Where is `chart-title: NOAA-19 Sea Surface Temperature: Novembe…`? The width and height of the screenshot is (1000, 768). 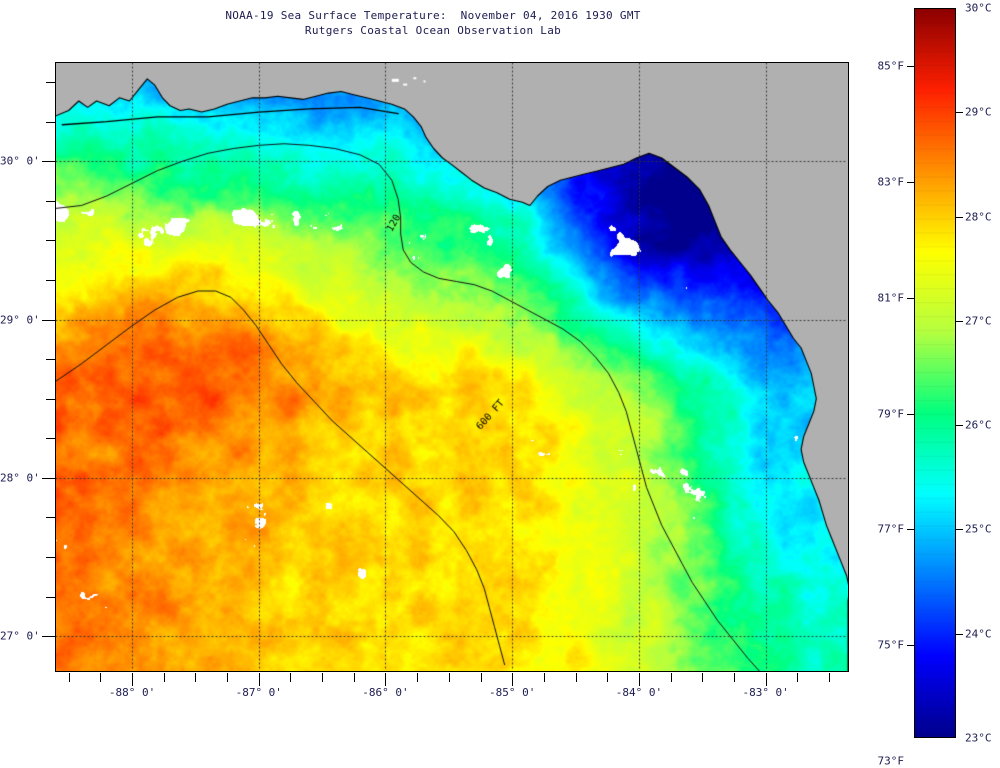 chart-title: NOAA-19 Sea Surface Temperature: Novembe… is located at coordinates (433, 15).